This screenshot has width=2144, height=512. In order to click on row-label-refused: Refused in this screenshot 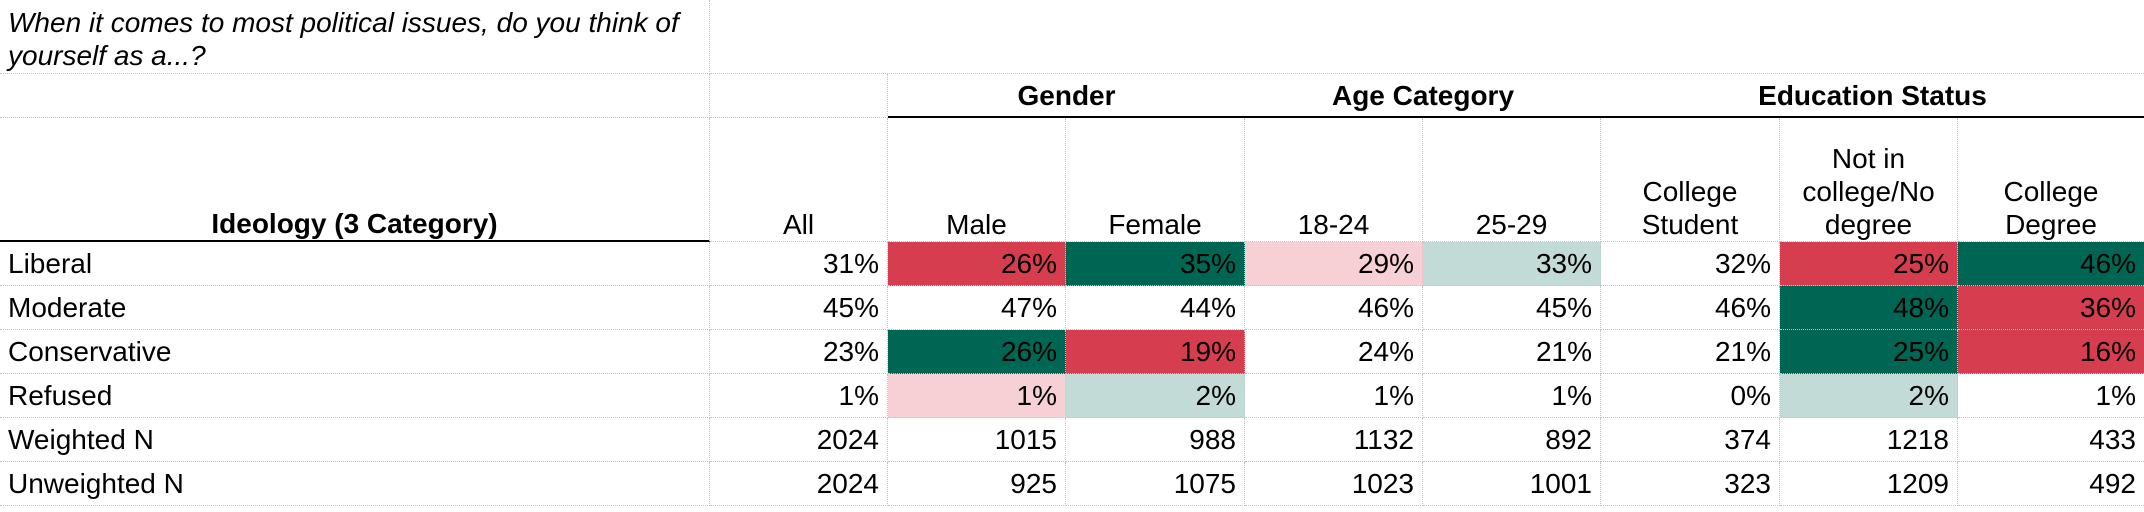, I will do `click(355, 396)`.